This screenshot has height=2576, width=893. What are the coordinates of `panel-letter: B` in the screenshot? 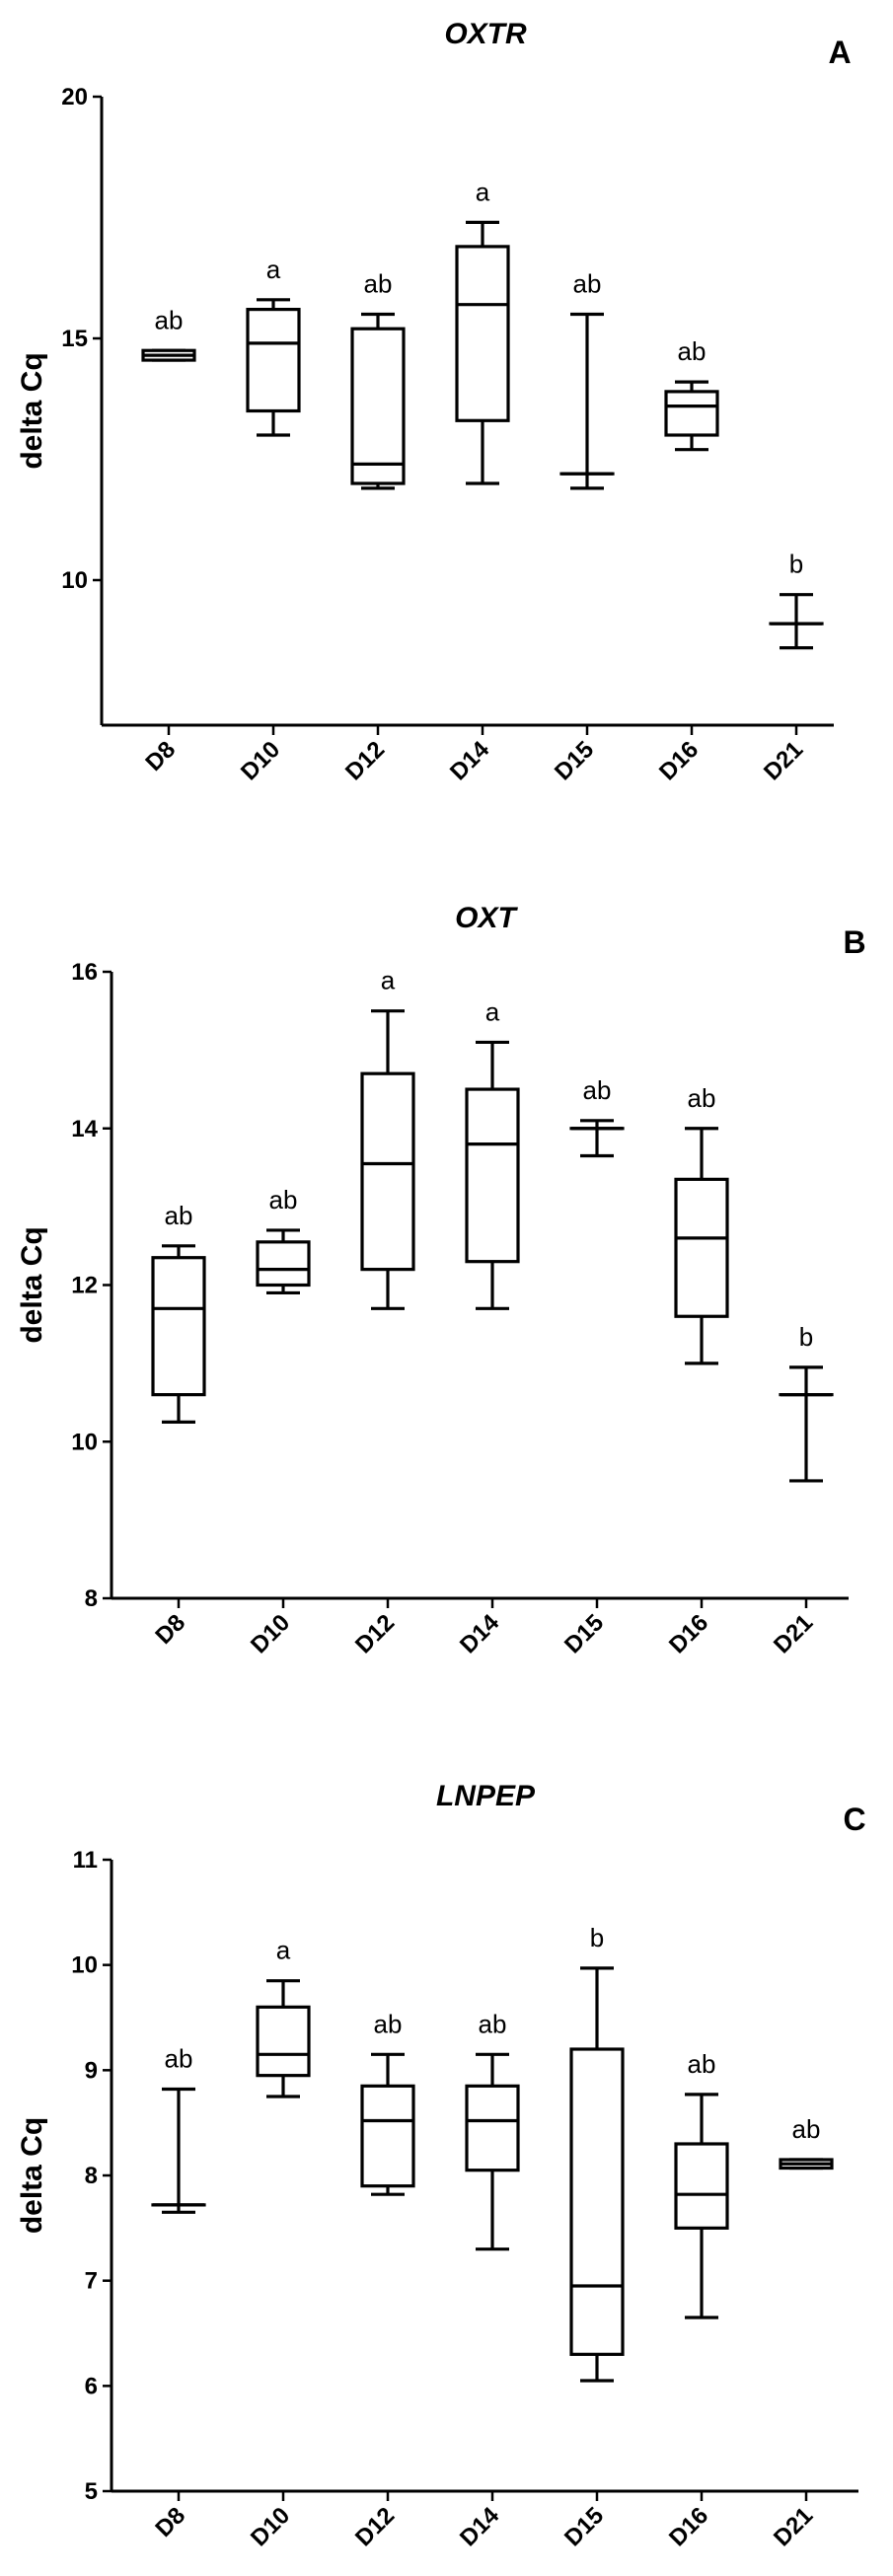 It's located at (854, 942).